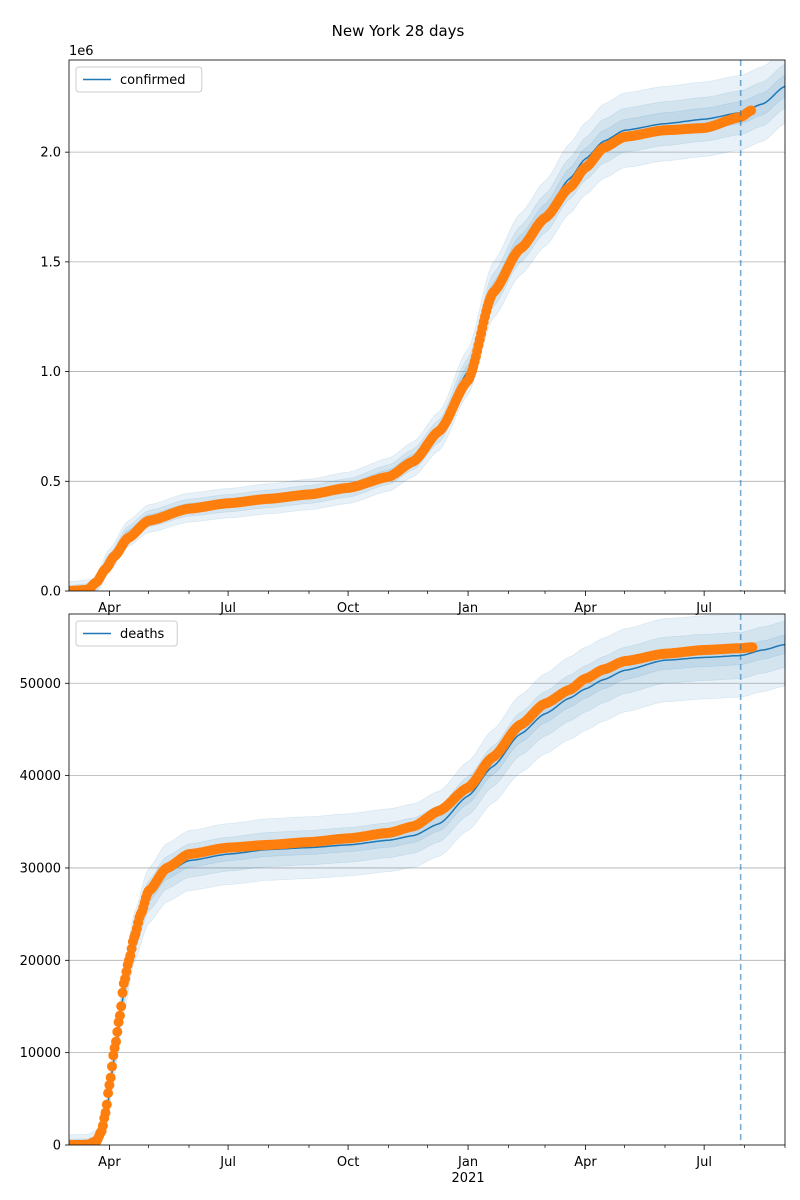 Image resolution: width=800 pixels, height=1200 pixels. What do you see at coordinates (398, 31) in the screenshot?
I see `figure-title: New York 28 days` at bounding box center [398, 31].